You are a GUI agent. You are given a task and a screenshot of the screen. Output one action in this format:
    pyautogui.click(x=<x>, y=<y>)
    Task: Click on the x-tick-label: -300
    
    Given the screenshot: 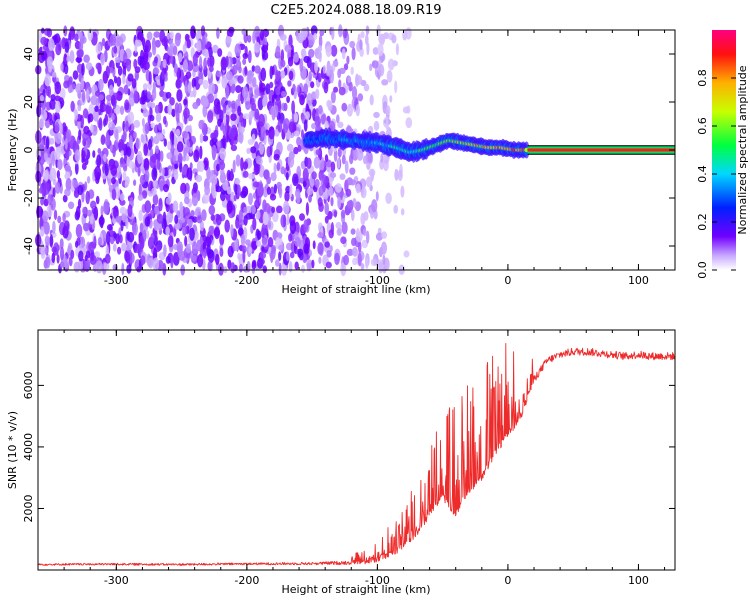 What is the action you would take?
    pyautogui.click(x=116, y=280)
    